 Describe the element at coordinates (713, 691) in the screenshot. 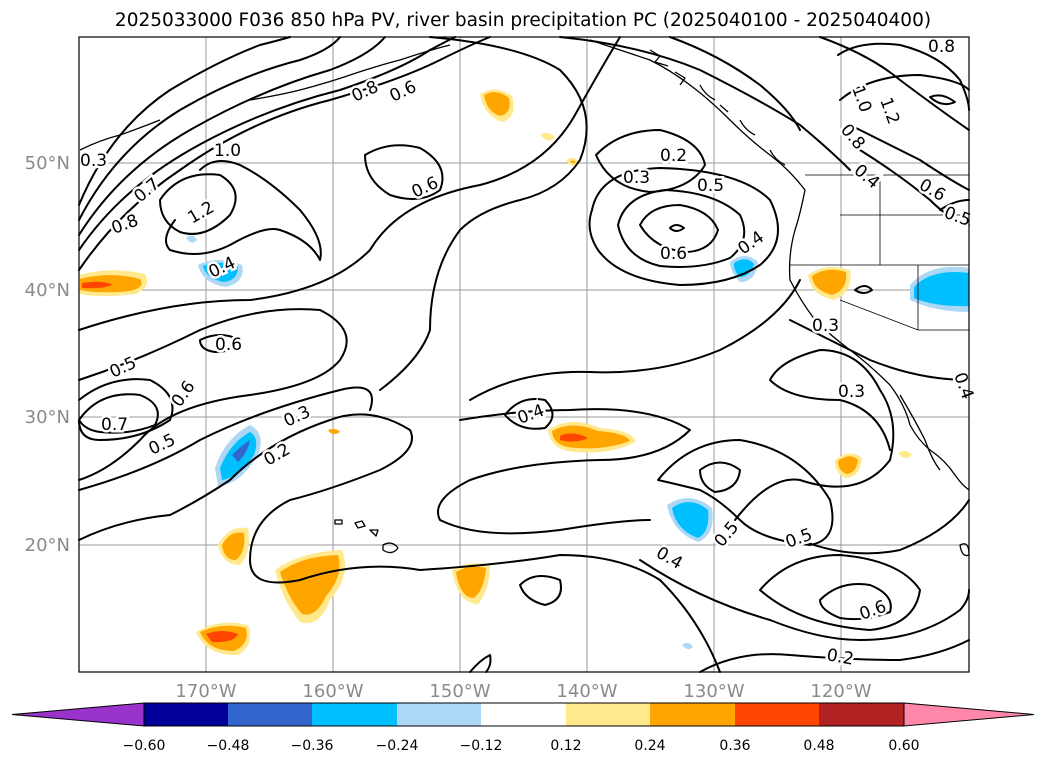

I see `lon-tick-label: 130°W` at that location.